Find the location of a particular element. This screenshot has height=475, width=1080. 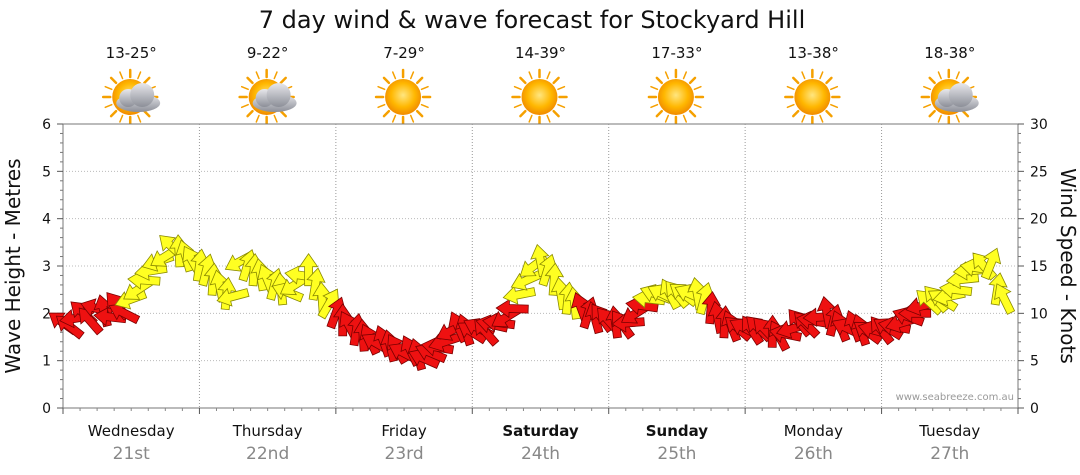

temperature-range-label: 18-38° is located at coordinates (949, 53).